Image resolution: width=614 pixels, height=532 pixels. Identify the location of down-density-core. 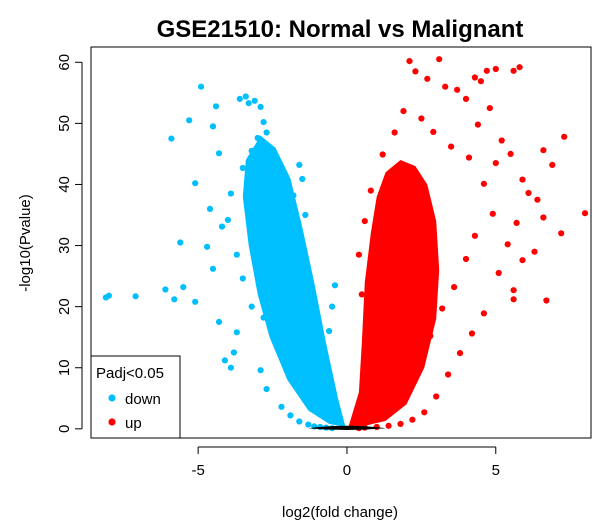
(294, 281).